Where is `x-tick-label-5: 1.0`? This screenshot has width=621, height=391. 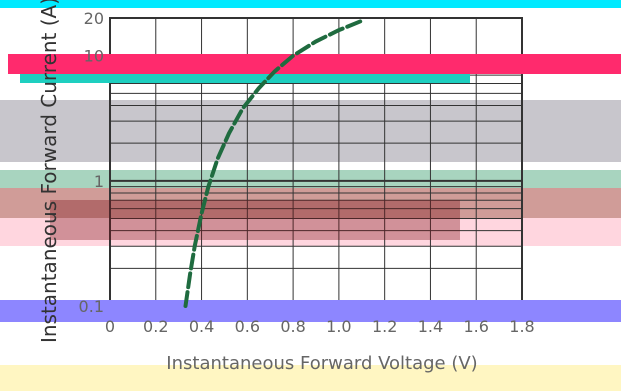
x-tick-label-5: 1.0 is located at coordinates (338, 326).